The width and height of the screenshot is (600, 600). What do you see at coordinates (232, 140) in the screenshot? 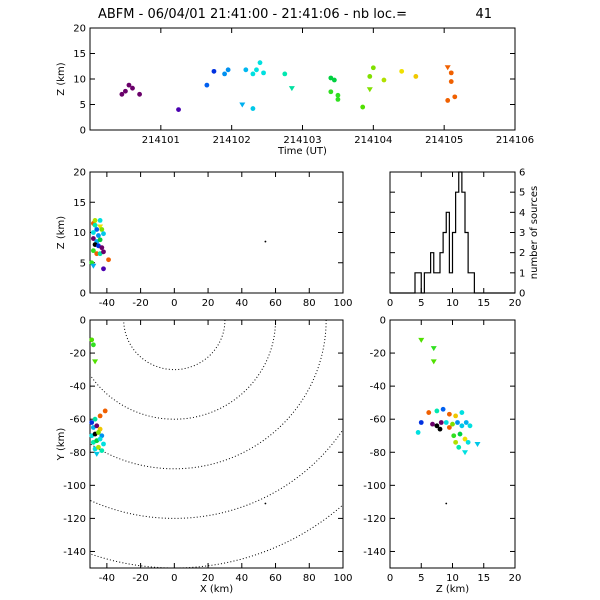
I see `x-tick-label: 214102` at bounding box center [232, 140].